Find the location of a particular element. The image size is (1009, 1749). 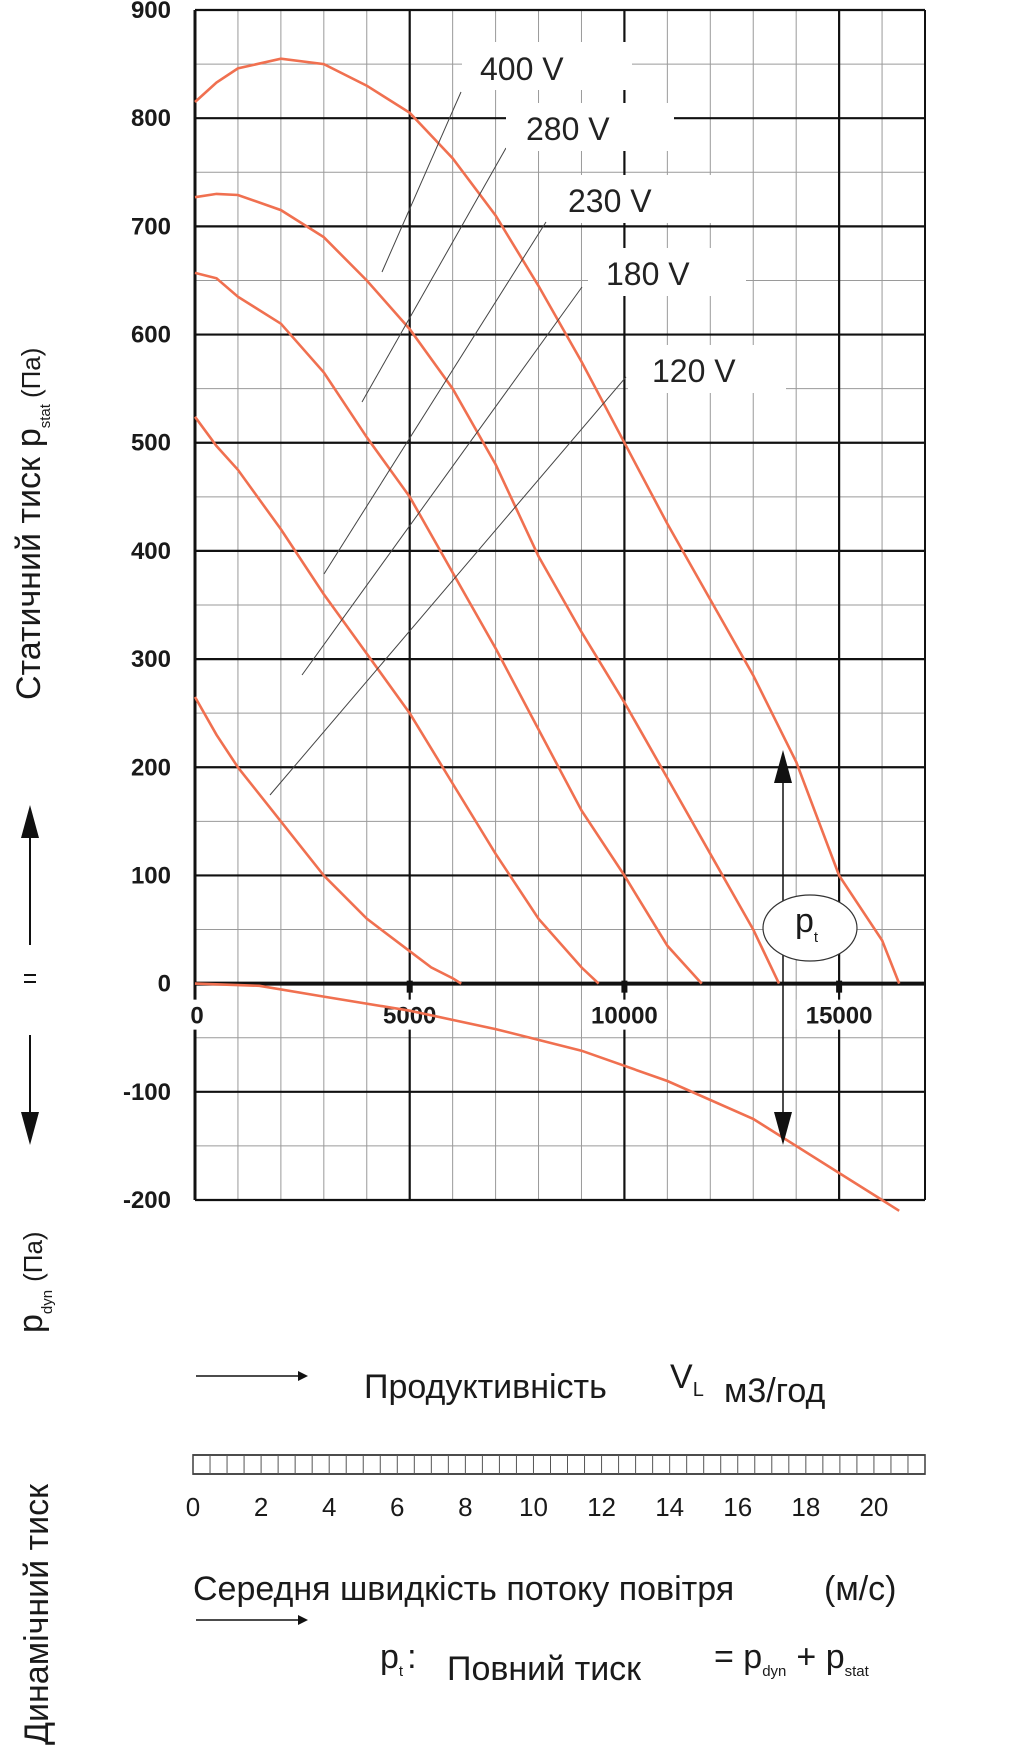

y-tick-label: 600 is located at coordinates (151, 335).